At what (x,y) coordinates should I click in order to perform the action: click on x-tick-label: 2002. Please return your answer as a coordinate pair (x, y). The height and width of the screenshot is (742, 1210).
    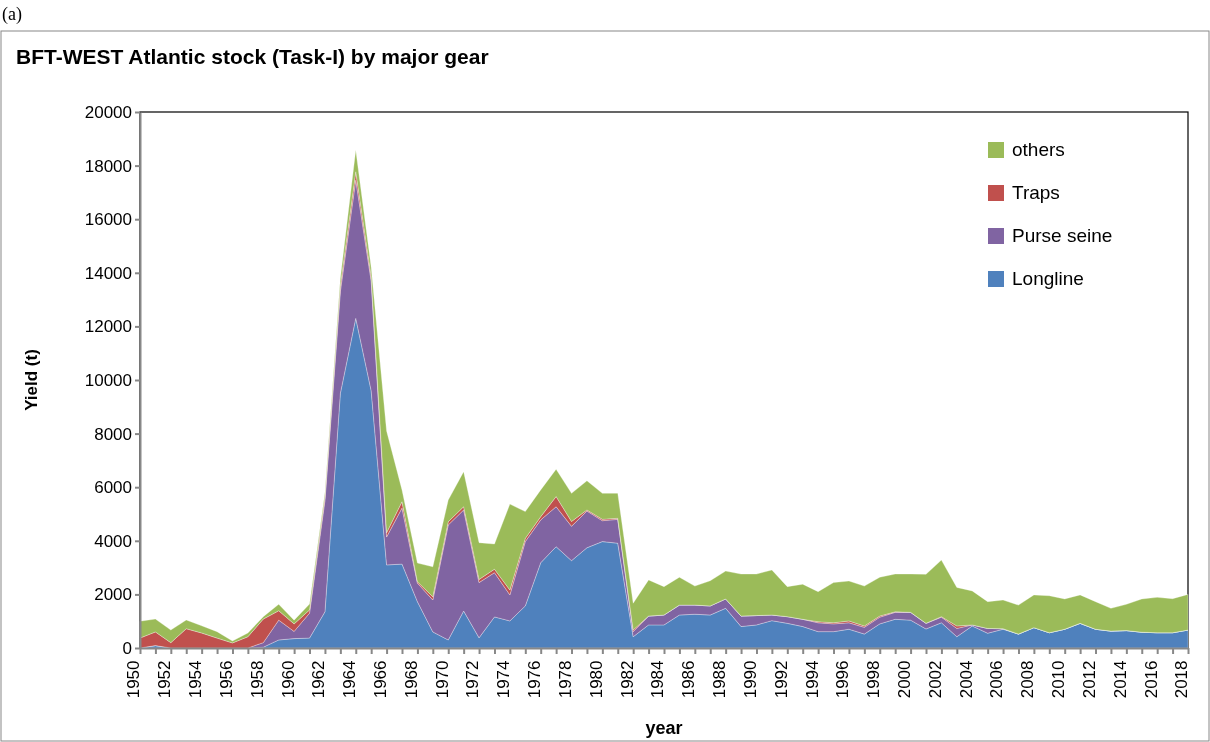
    Looking at the image, I should click on (935, 679).